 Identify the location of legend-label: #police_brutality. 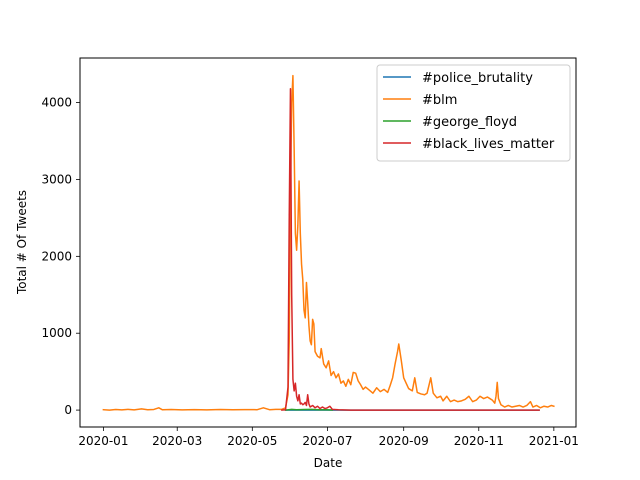
(477, 78).